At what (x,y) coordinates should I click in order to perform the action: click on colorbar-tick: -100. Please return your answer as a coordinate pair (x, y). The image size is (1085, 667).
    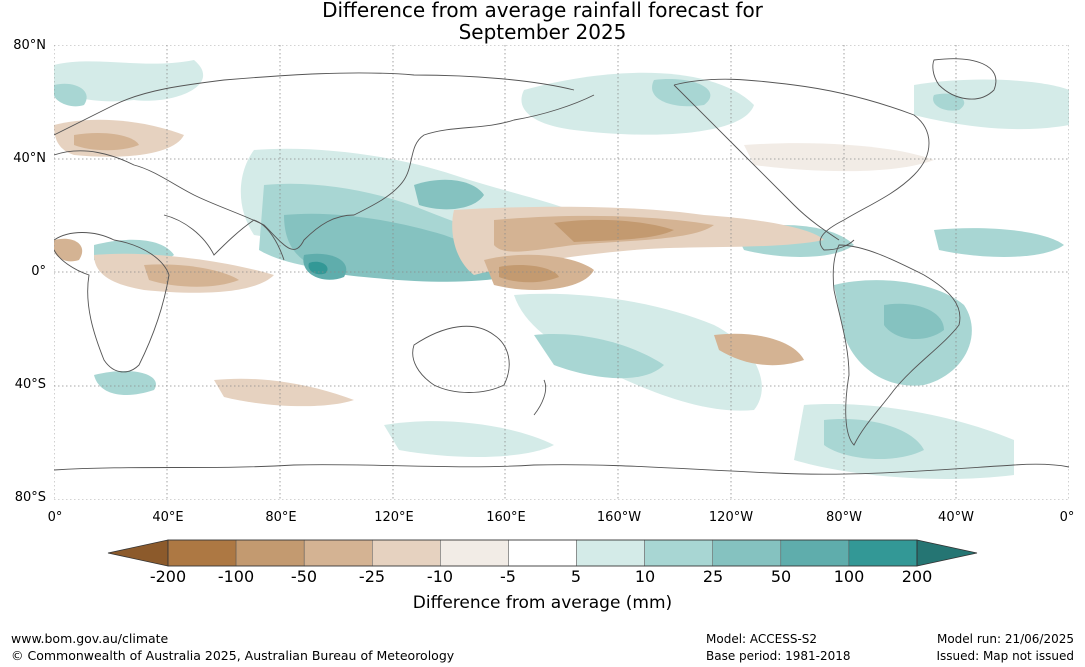
    Looking at the image, I should click on (236, 576).